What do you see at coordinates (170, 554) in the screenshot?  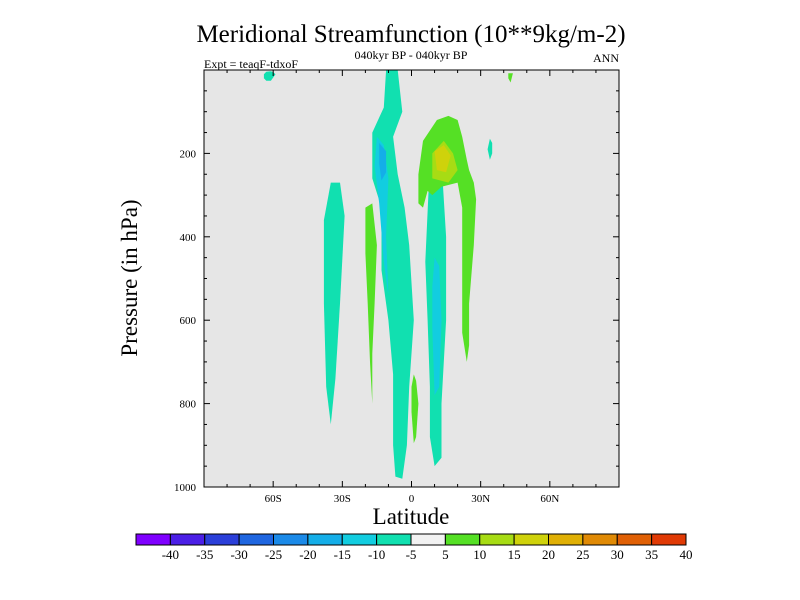 I see `colorbar-label: -40` at bounding box center [170, 554].